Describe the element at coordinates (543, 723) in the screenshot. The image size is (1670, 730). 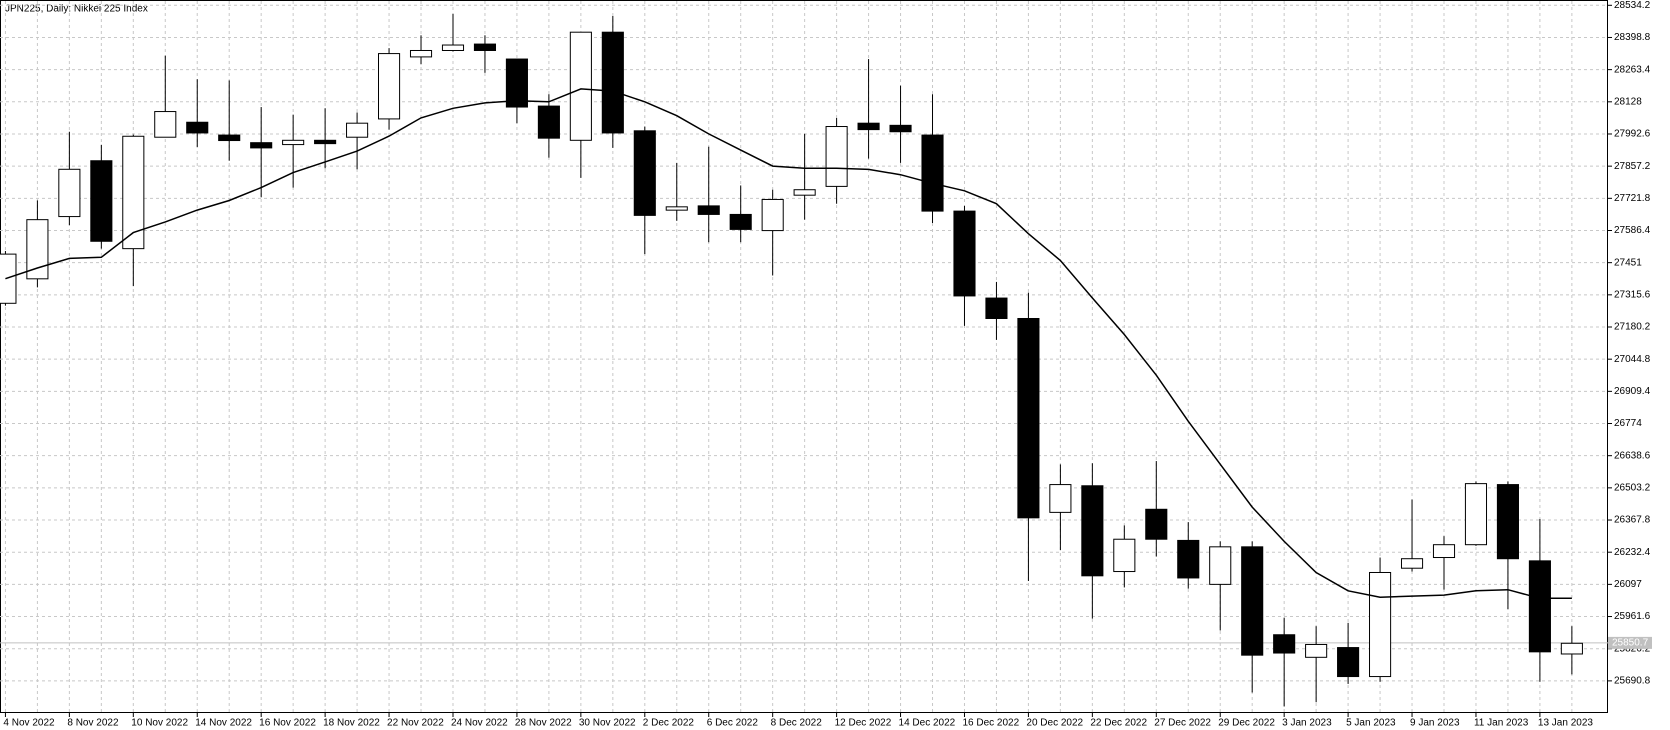
I see `x-tick-label: 28 Nov 2022` at that location.